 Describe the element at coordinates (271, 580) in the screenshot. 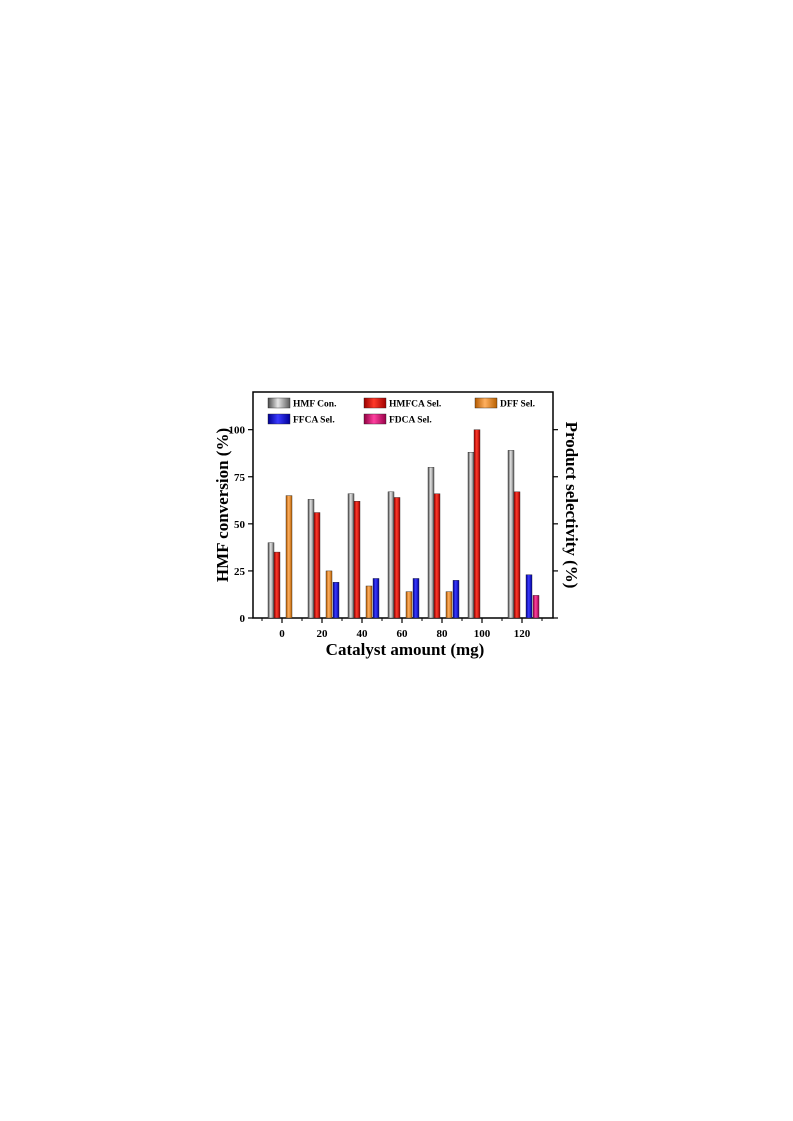

I see `bar-hmf-con--0` at that location.